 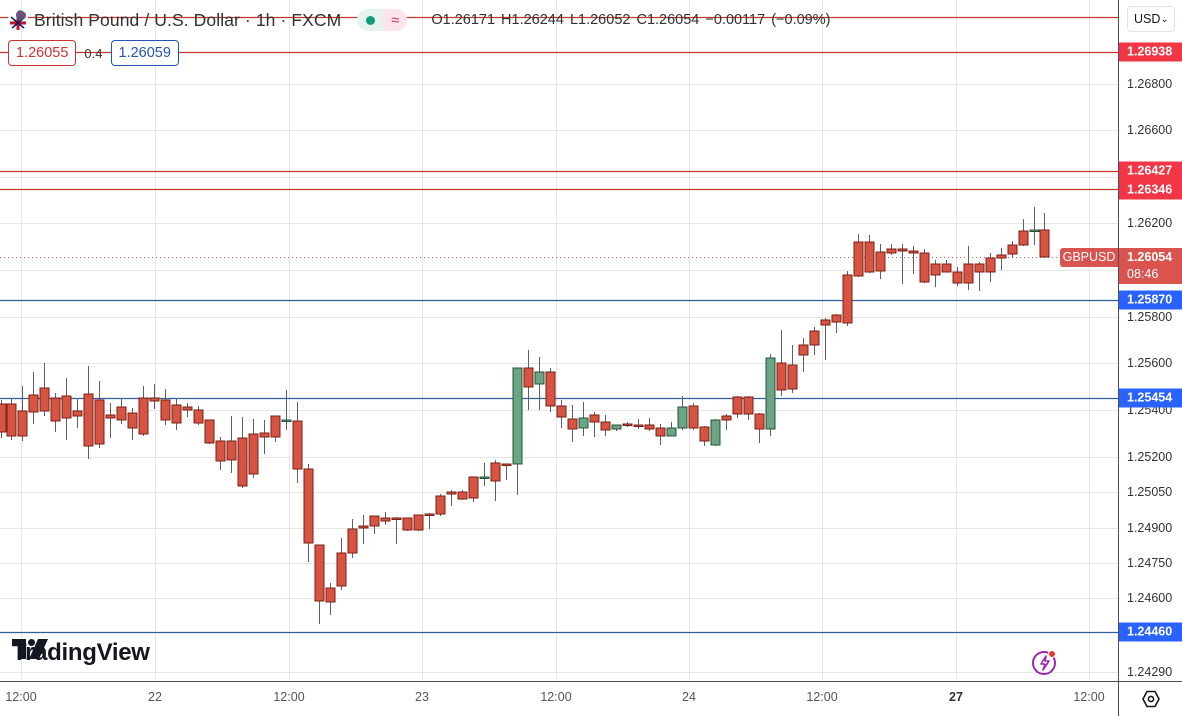 What do you see at coordinates (1151, 19) in the screenshot?
I see `currency-selector: USD ⌄` at bounding box center [1151, 19].